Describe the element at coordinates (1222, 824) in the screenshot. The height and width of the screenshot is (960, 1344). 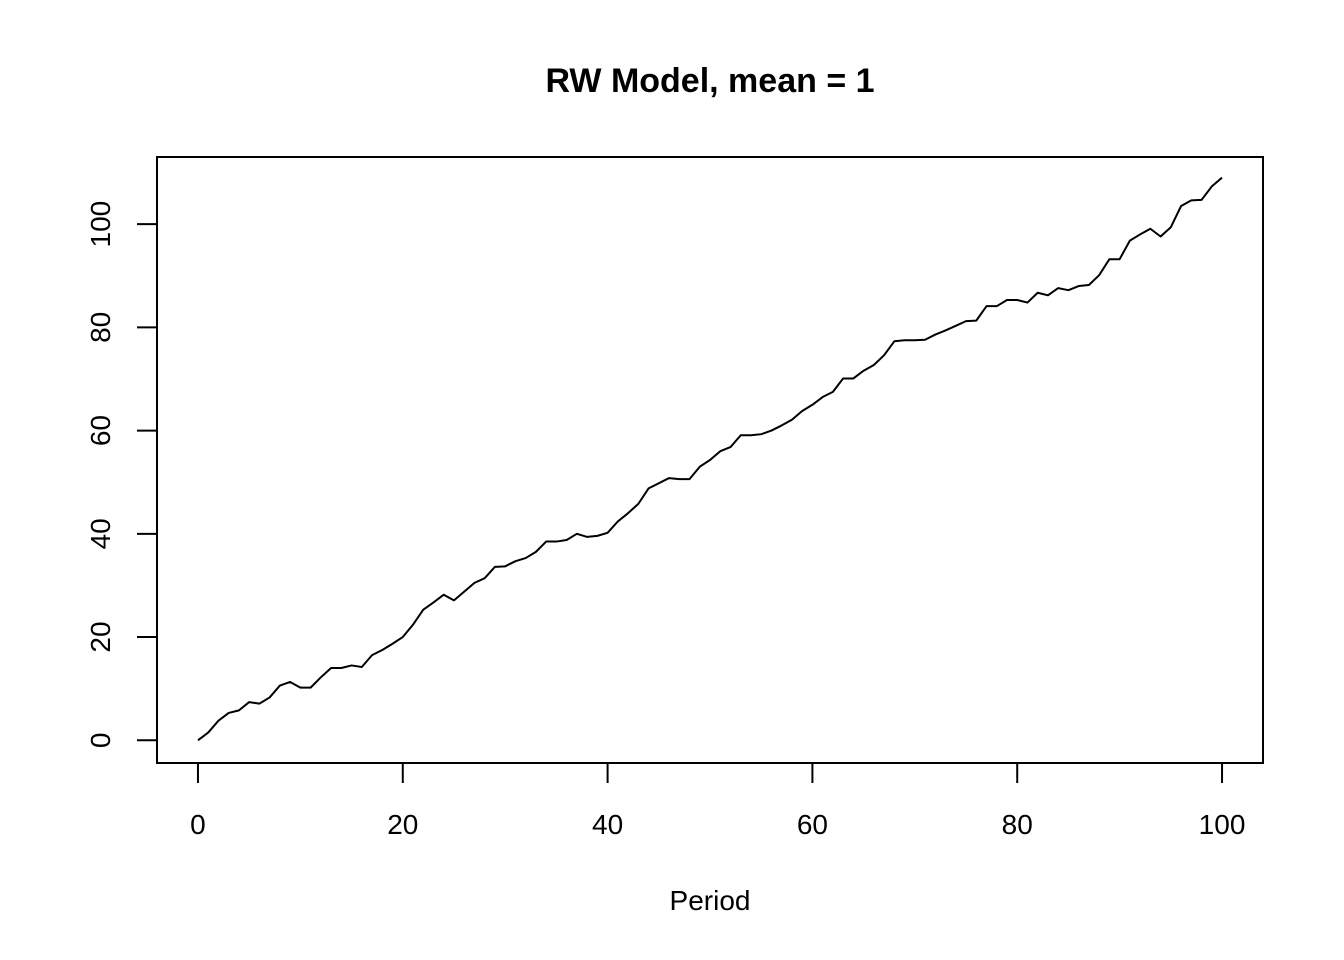
I see `x-tick-label: 100` at that location.